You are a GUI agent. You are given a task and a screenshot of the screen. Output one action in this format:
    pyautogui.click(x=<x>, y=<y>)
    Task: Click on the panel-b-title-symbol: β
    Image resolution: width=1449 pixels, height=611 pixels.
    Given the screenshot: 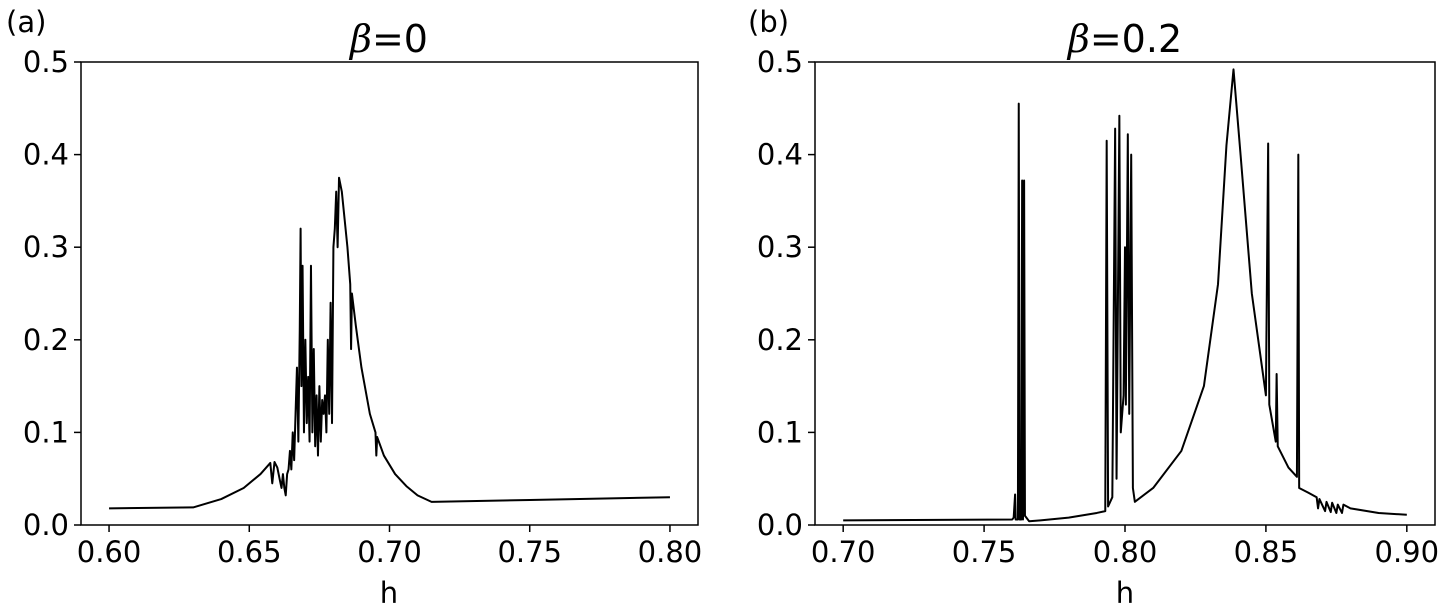 What is the action you would take?
    pyautogui.click(x=1078, y=39)
    